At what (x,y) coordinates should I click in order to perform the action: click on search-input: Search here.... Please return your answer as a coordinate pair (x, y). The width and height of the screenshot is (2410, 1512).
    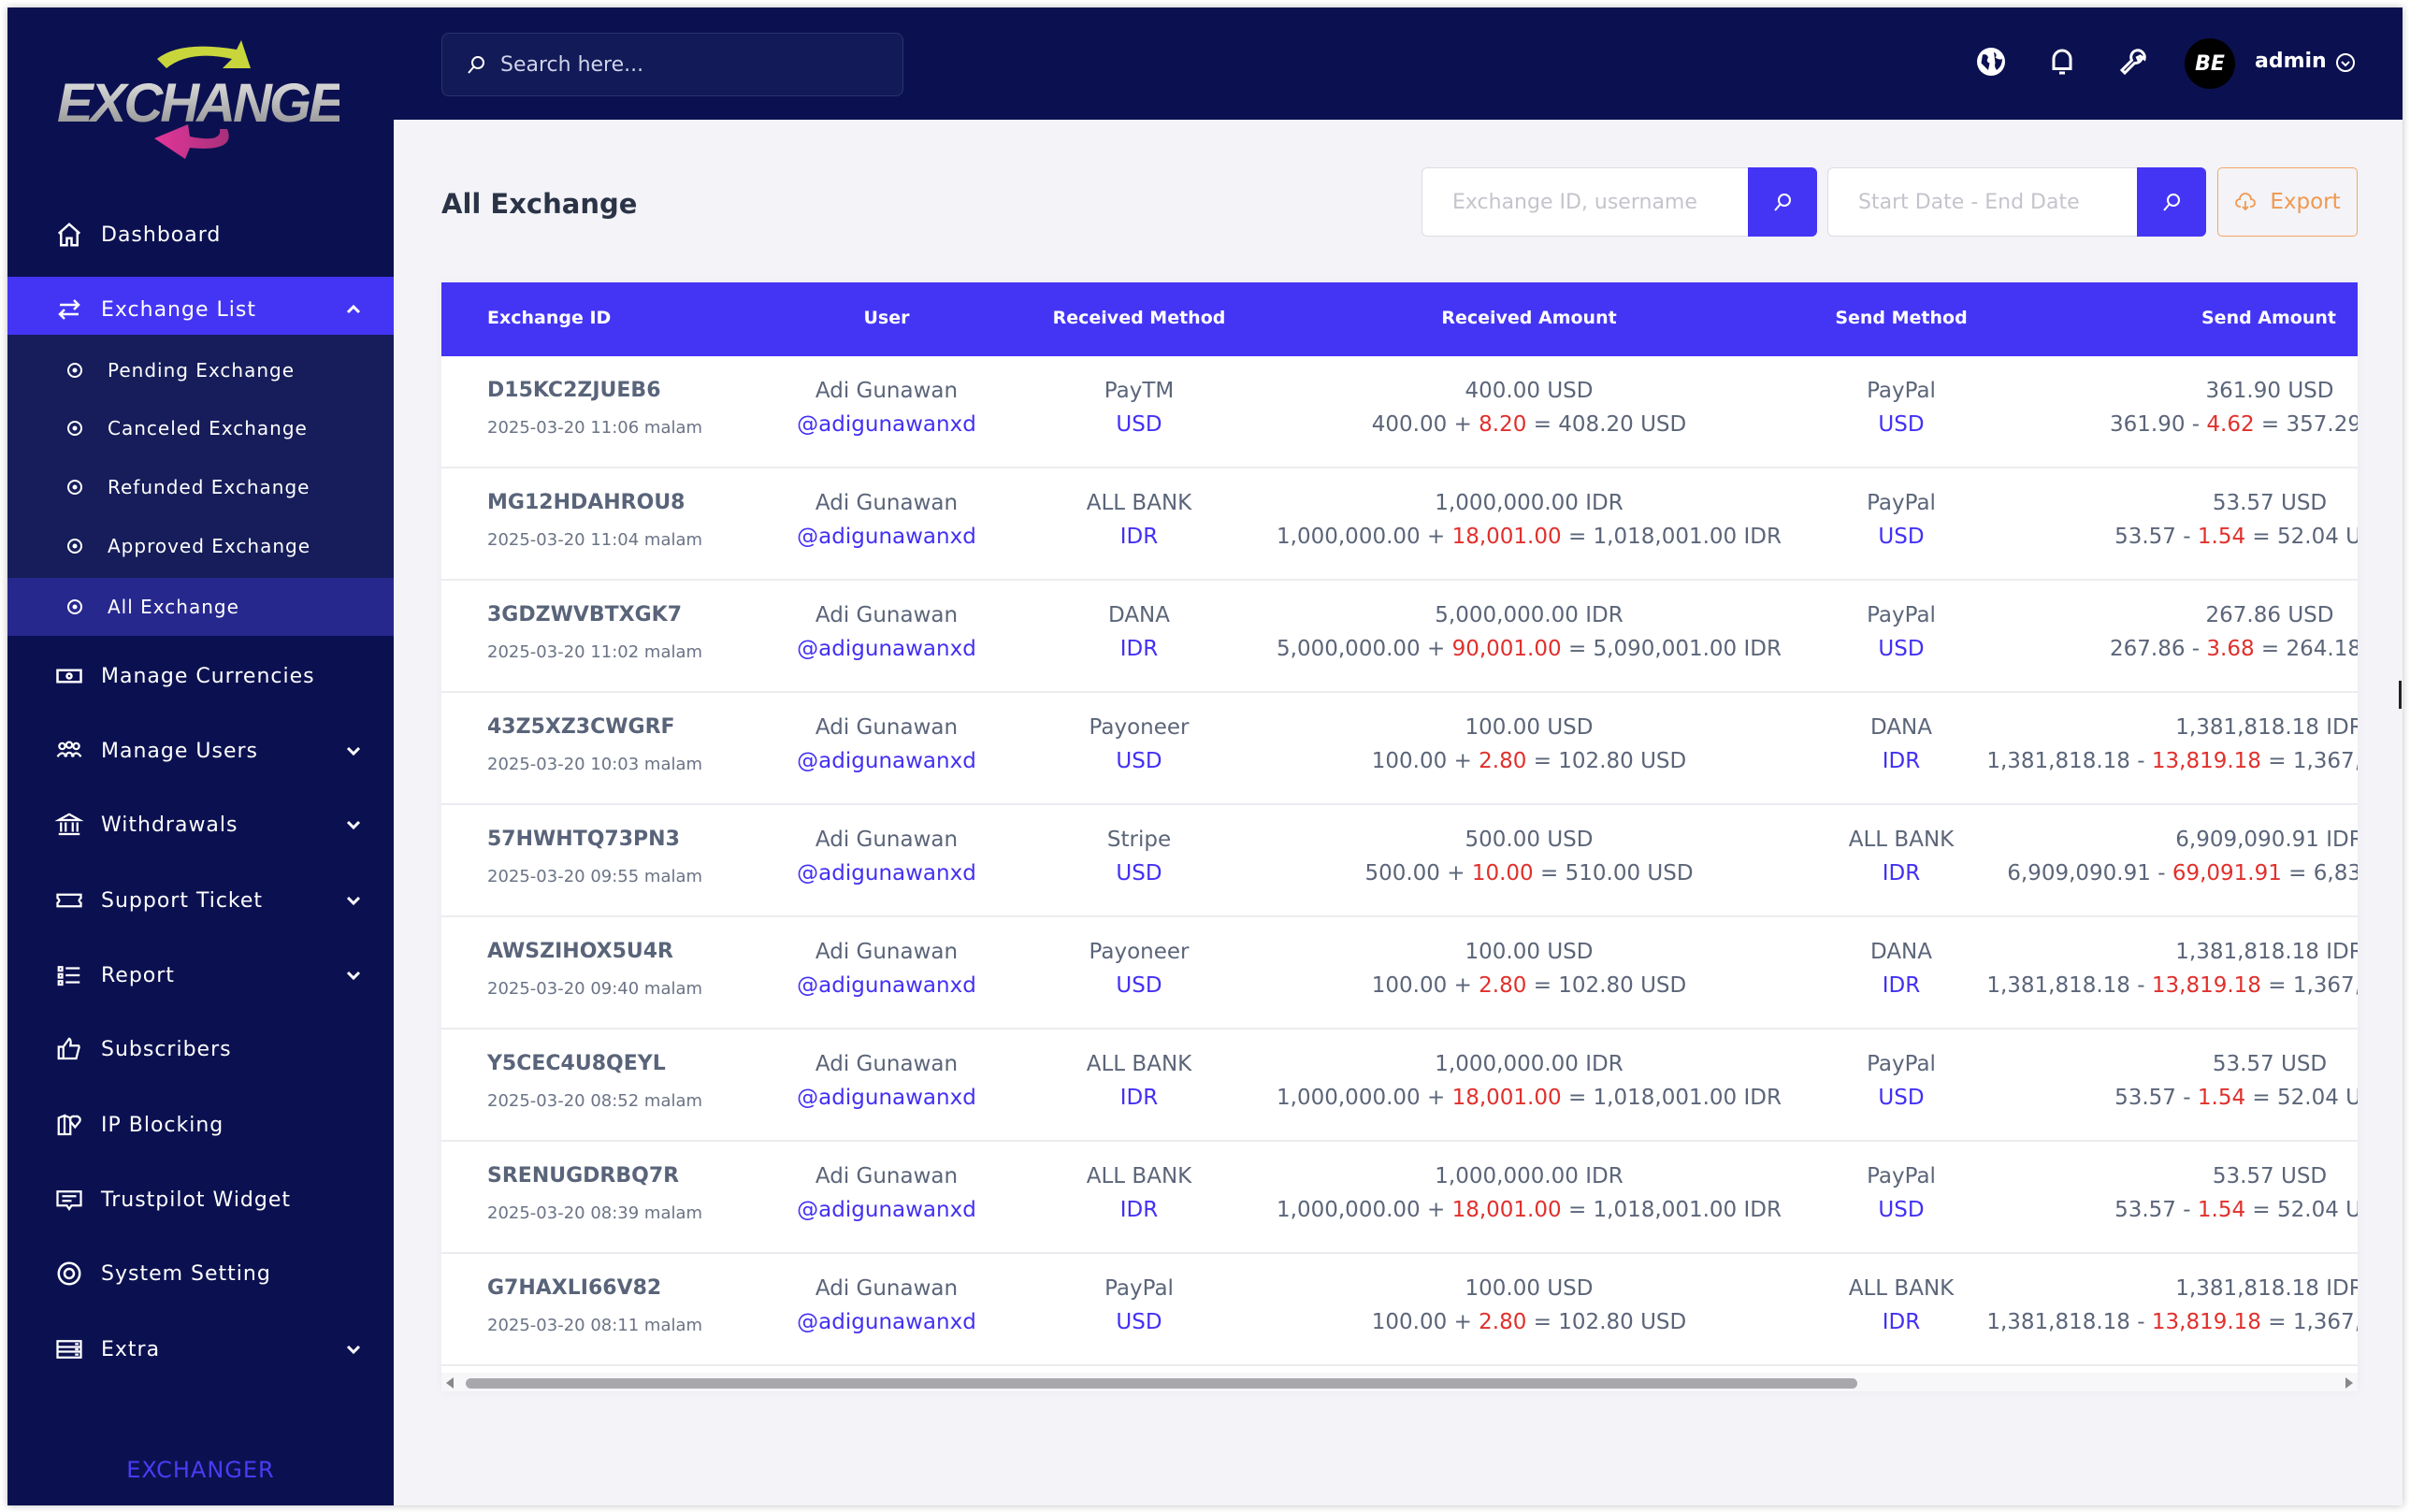
    Looking at the image, I should click on (672, 64).